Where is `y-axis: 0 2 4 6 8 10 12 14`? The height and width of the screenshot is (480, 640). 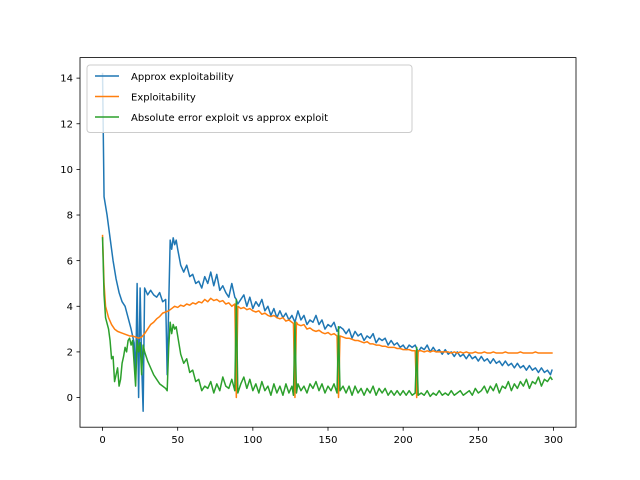 y-axis: 0 2 4 6 8 10 12 14 is located at coordinates (70, 239).